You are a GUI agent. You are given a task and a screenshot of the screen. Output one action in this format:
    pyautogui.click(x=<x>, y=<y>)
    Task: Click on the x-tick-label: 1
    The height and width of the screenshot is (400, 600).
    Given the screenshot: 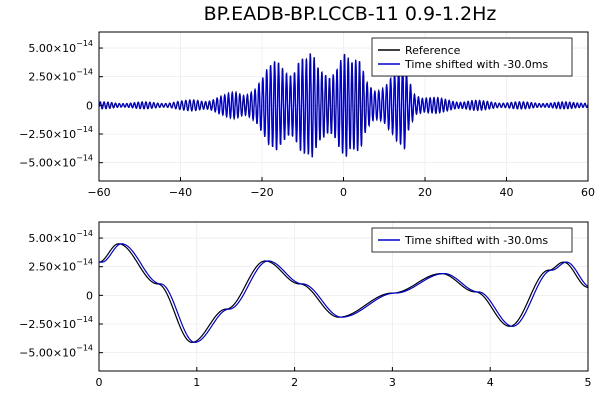 What is the action you would take?
    pyautogui.click(x=196, y=382)
    